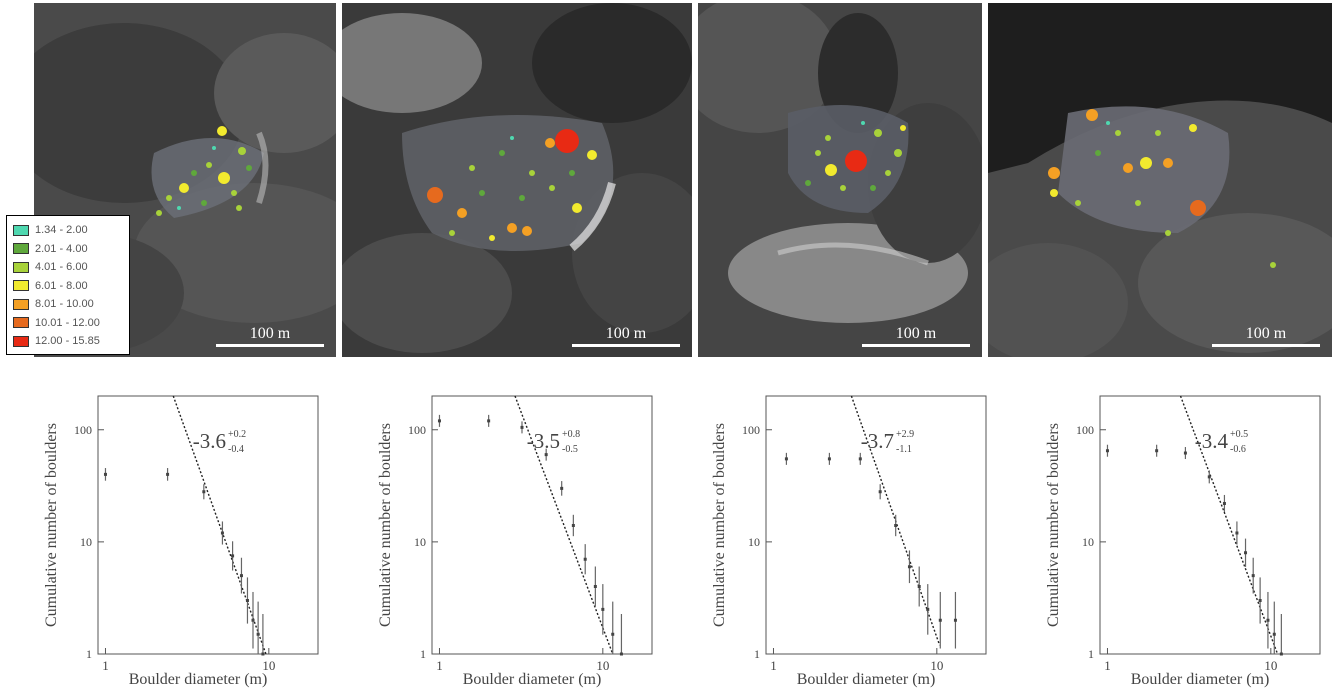 The image size is (1336, 695). Describe the element at coordinates (877, 441) in the screenshot. I see `slope-value: -3.7` at that location.